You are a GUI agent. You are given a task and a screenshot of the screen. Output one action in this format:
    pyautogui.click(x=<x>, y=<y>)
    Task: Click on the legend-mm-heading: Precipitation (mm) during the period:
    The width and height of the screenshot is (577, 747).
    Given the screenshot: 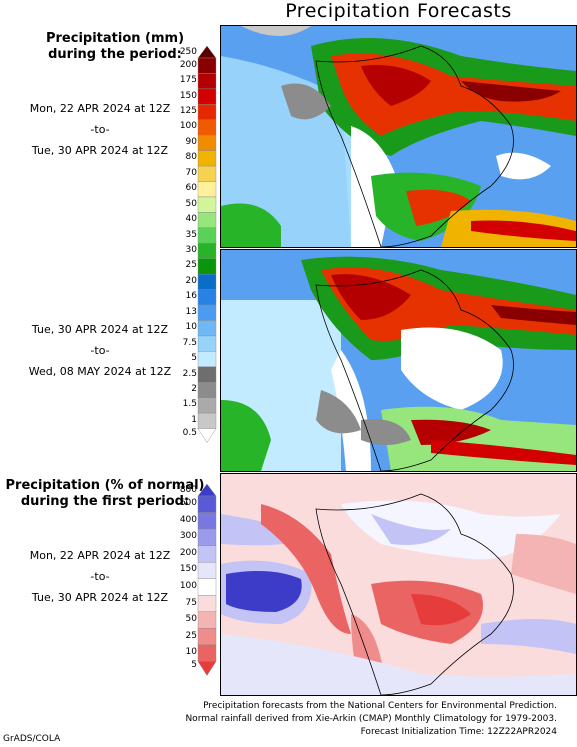 What is the action you would take?
    pyautogui.click(x=115, y=47)
    